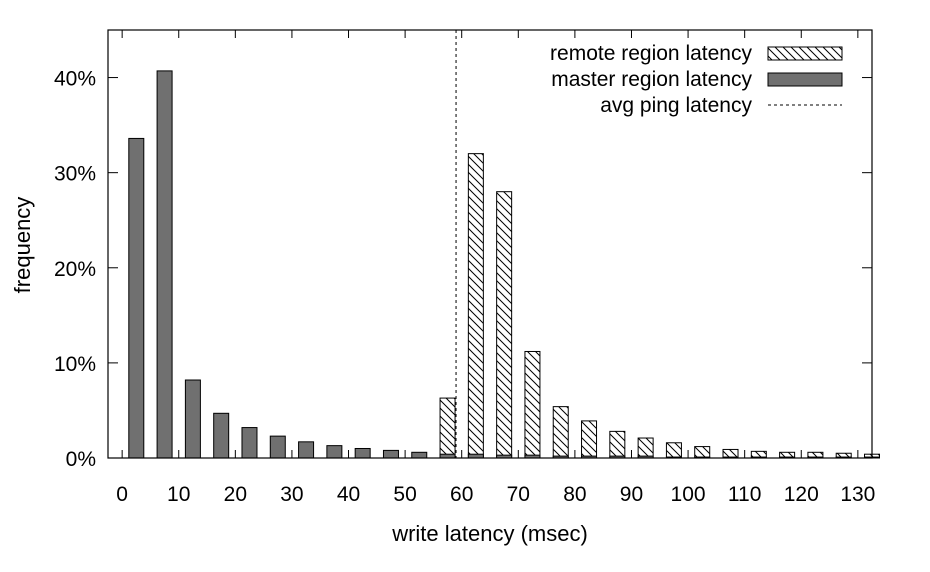 The image size is (930, 572). What do you see at coordinates (404, 494) in the screenshot?
I see `x-tick-label: 50` at bounding box center [404, 494].